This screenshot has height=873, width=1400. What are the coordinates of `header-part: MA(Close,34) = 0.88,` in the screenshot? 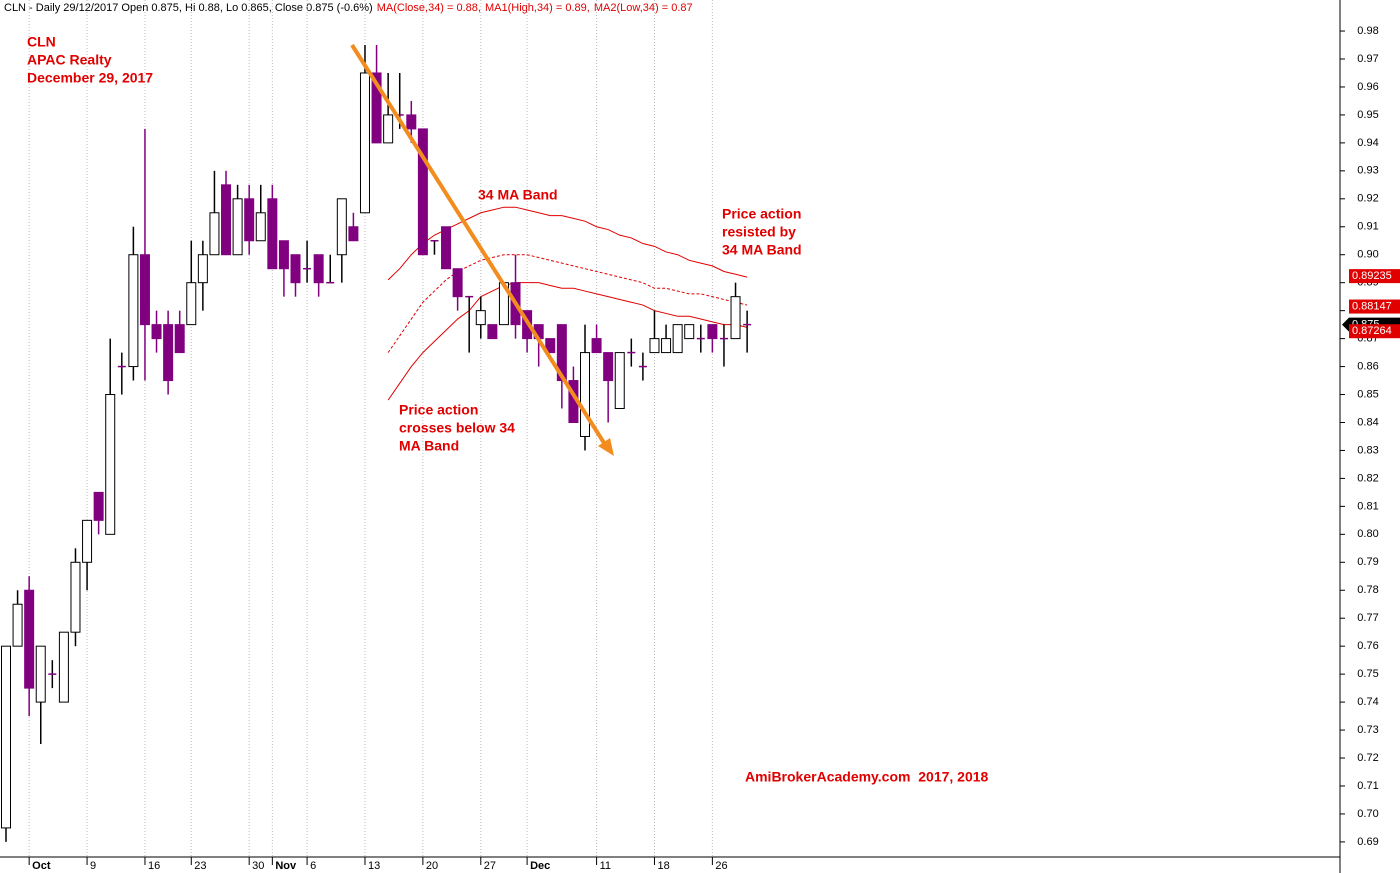 It's located at (429, 8).